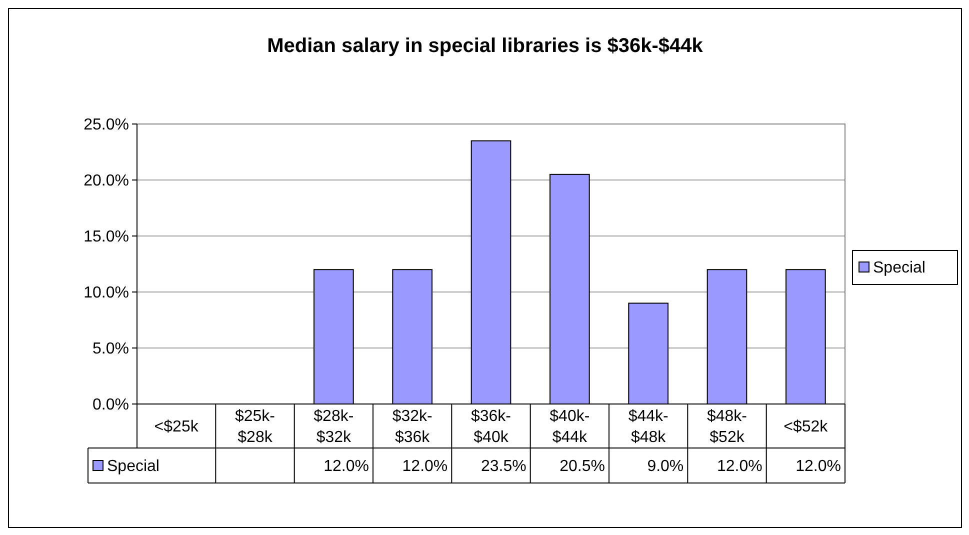  What do you see at coordinates (110, 349) in the screenshot?
I see `y-tick-label: 5.0%` at bounding box center [110, 349].